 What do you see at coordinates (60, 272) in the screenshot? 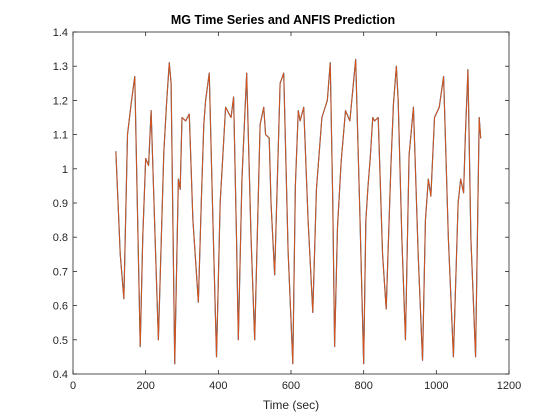
I see `y-tick-label: 0.7` at bounding box center [60, 272].